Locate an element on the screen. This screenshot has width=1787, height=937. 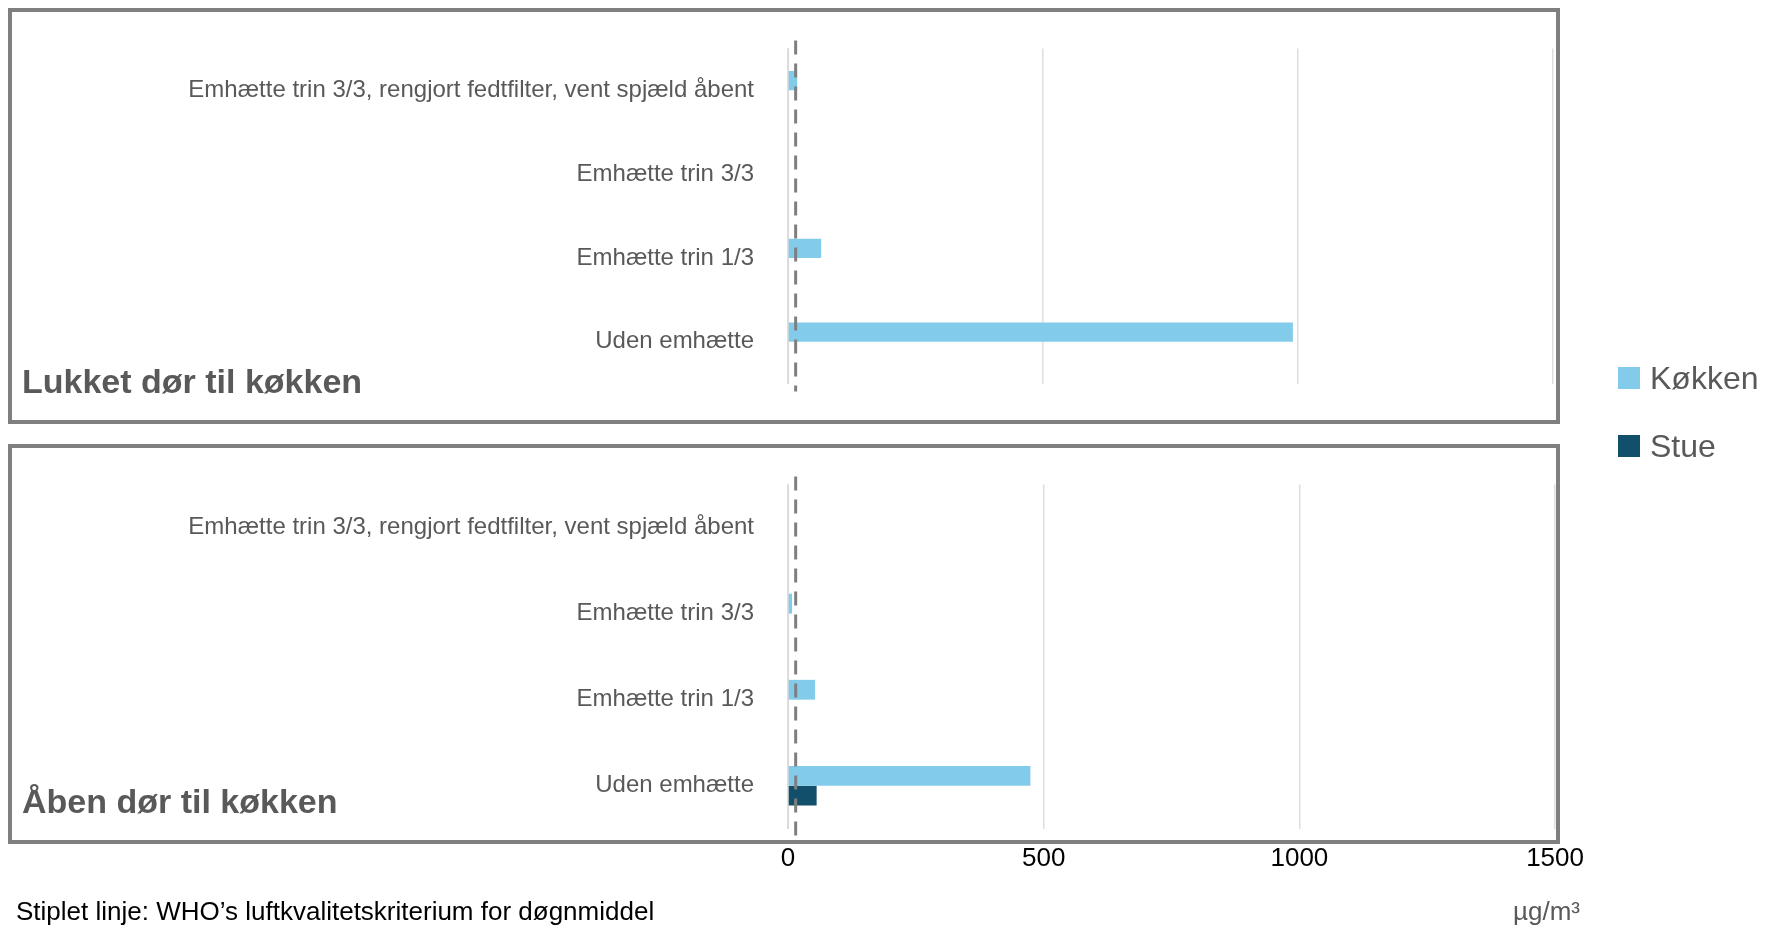
x-tick-label: 0 is located at coordinates (788, 856).